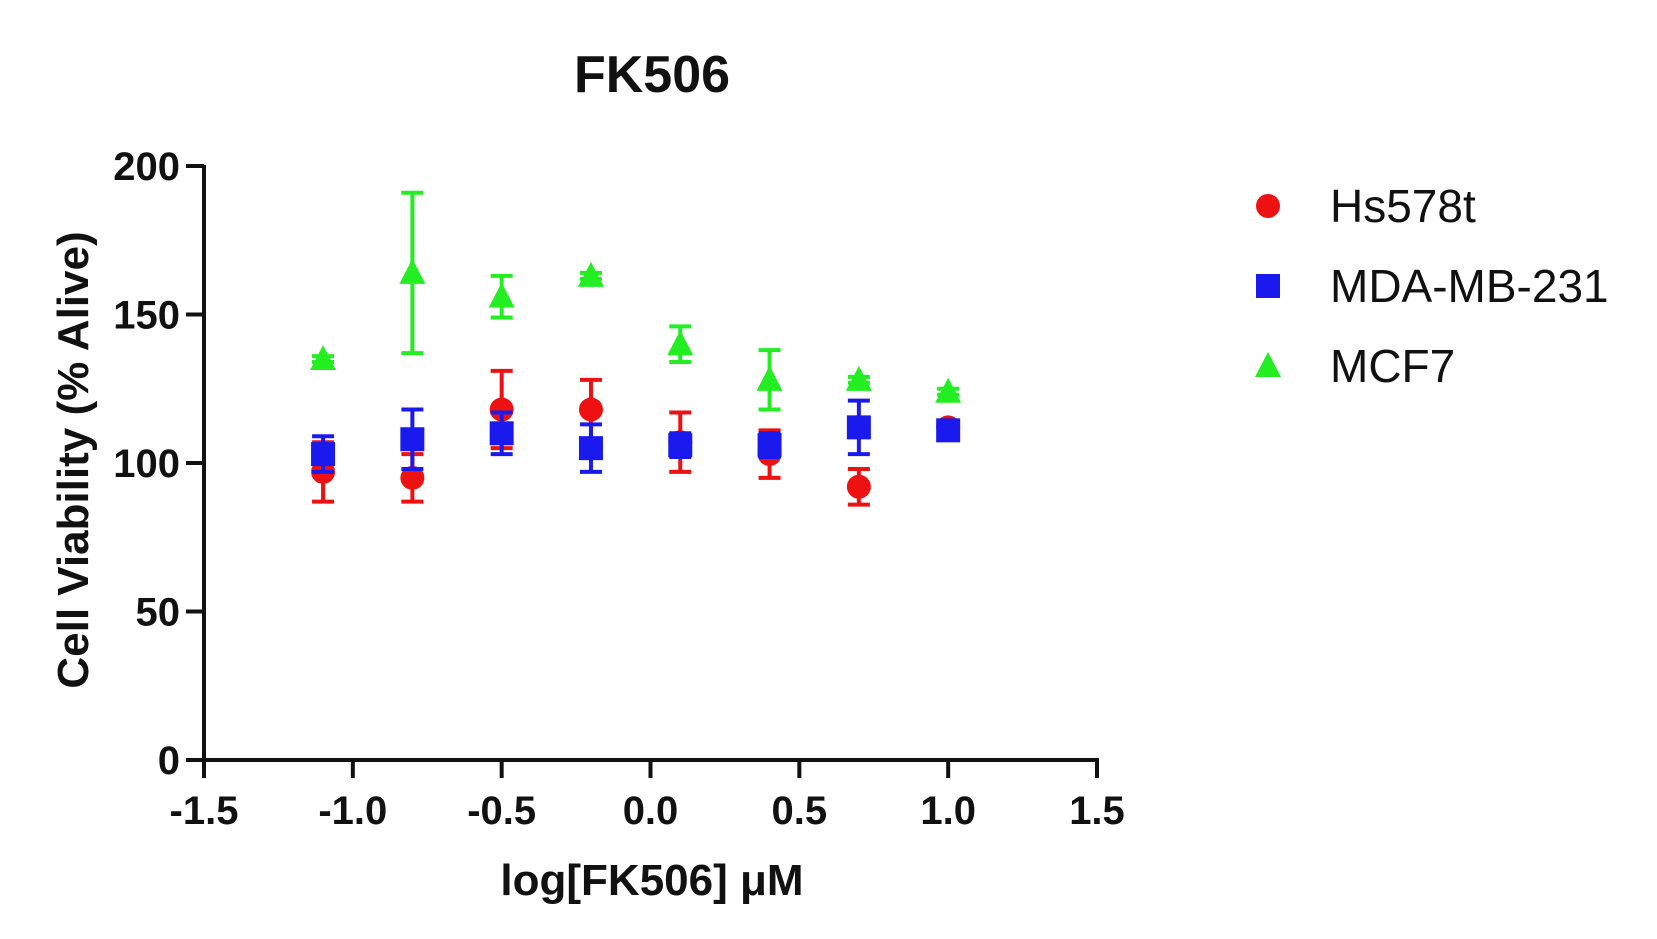 The height and width of the screenshot is (939, 1657). Describe the element at coordinates (800, 811) in the screenshot. I see `x-tick-label: 0.5` at that location.